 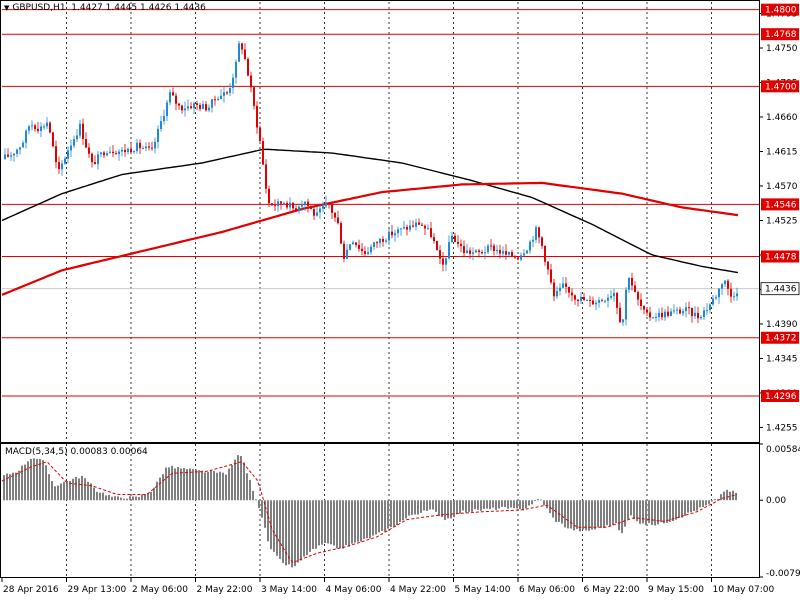 I want to click on time-tick-label: 5 May 14:00, so click(x=483, y=590).